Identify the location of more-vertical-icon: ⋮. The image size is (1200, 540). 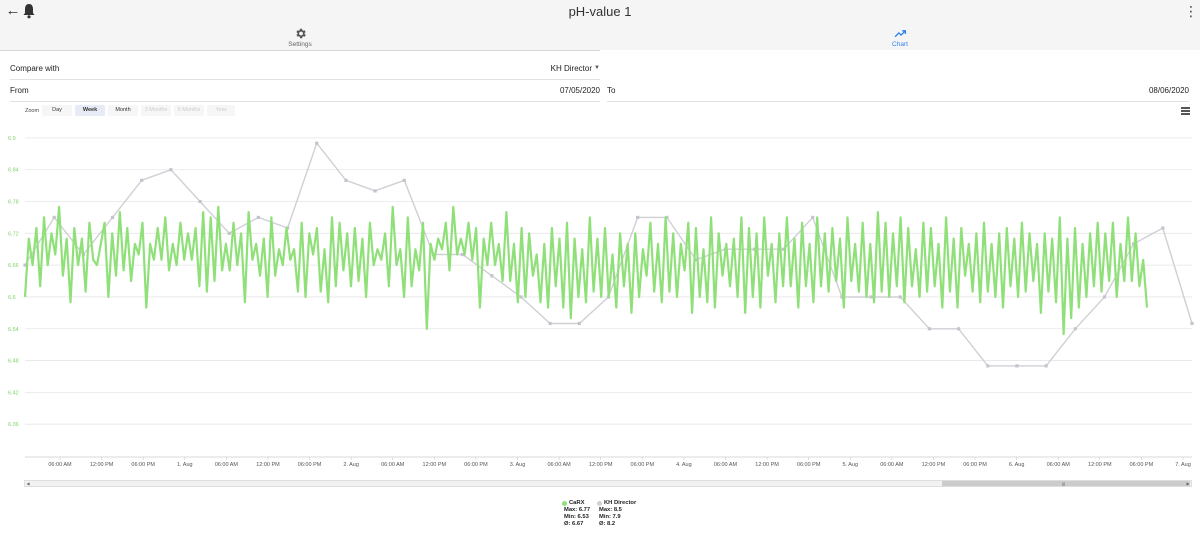
(1191, 11).